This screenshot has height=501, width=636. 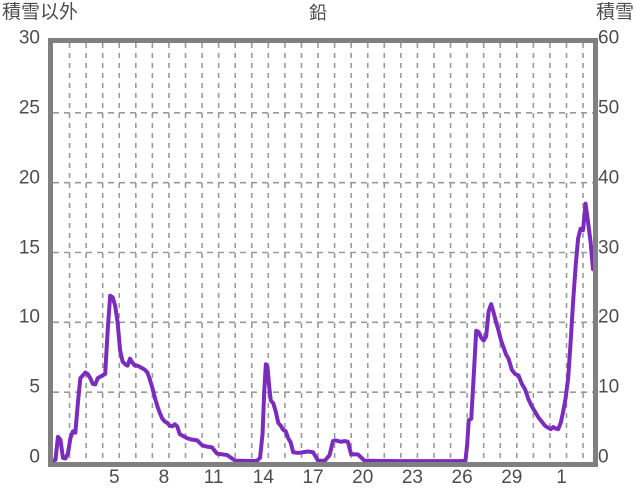 What do you see at coordinates (34, 457) in the screenshot?
I see `y-axis-left-tick-label: 0` at bounding box center [34, 457].